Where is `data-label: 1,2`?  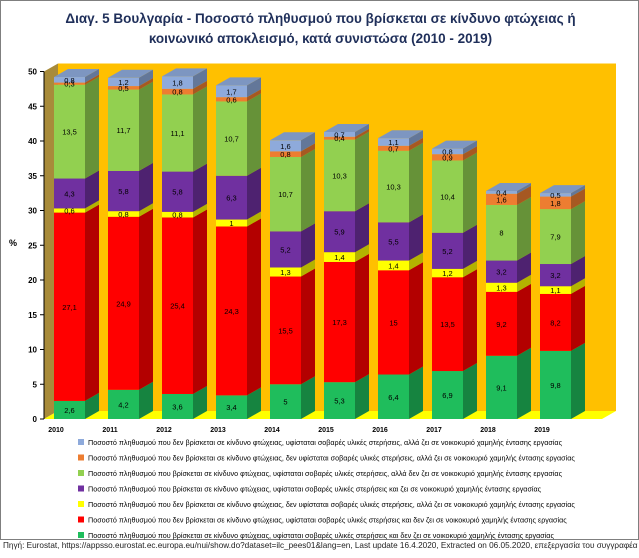
data-label: 1,2 is located at coordinates (123, 82).